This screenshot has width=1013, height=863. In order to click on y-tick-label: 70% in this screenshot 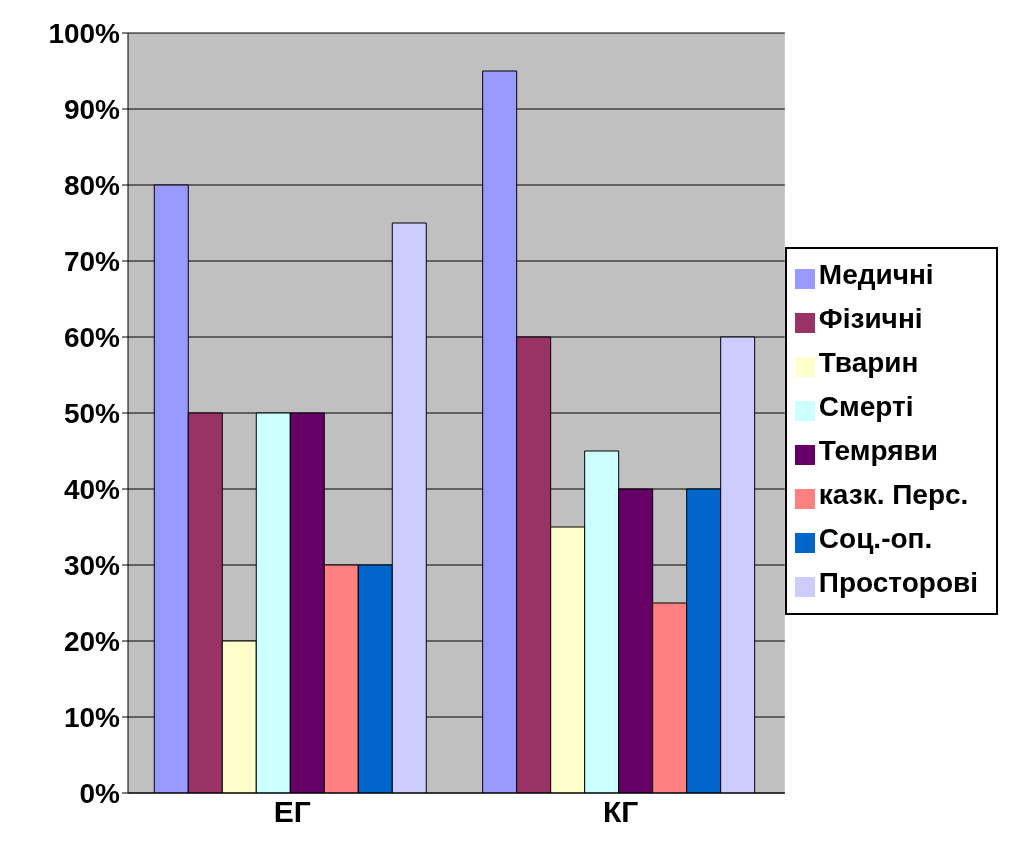, I will do `click(92, 261)`.